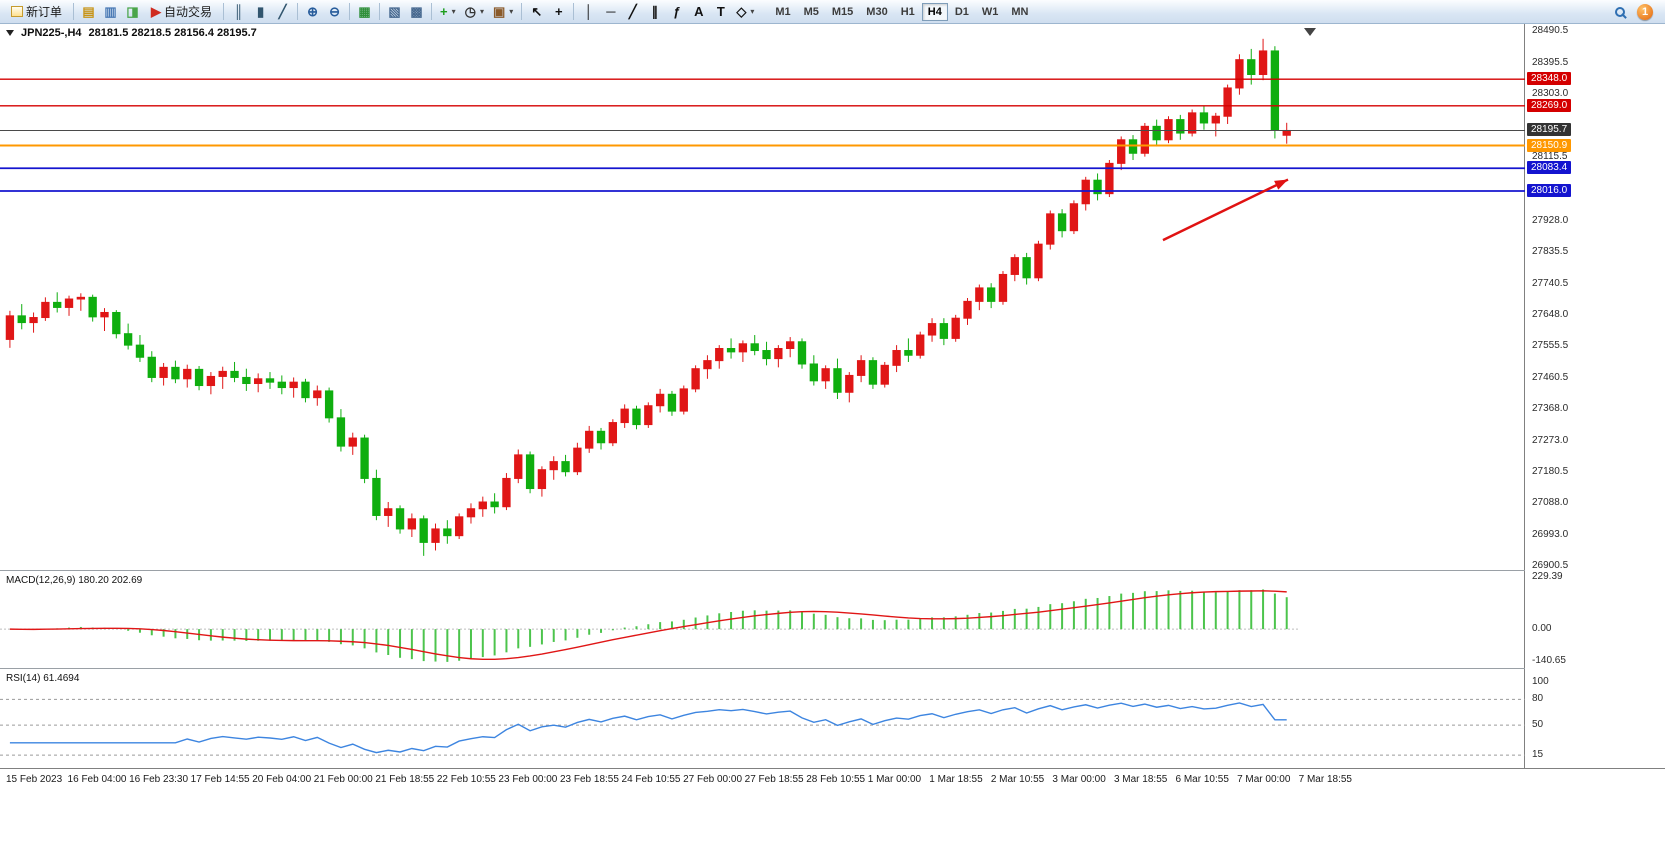  What do you see at coordinates (783, 11) in the screenshot?
I see `timeframe-m1-button: M1` at bounding box center [783, 11].